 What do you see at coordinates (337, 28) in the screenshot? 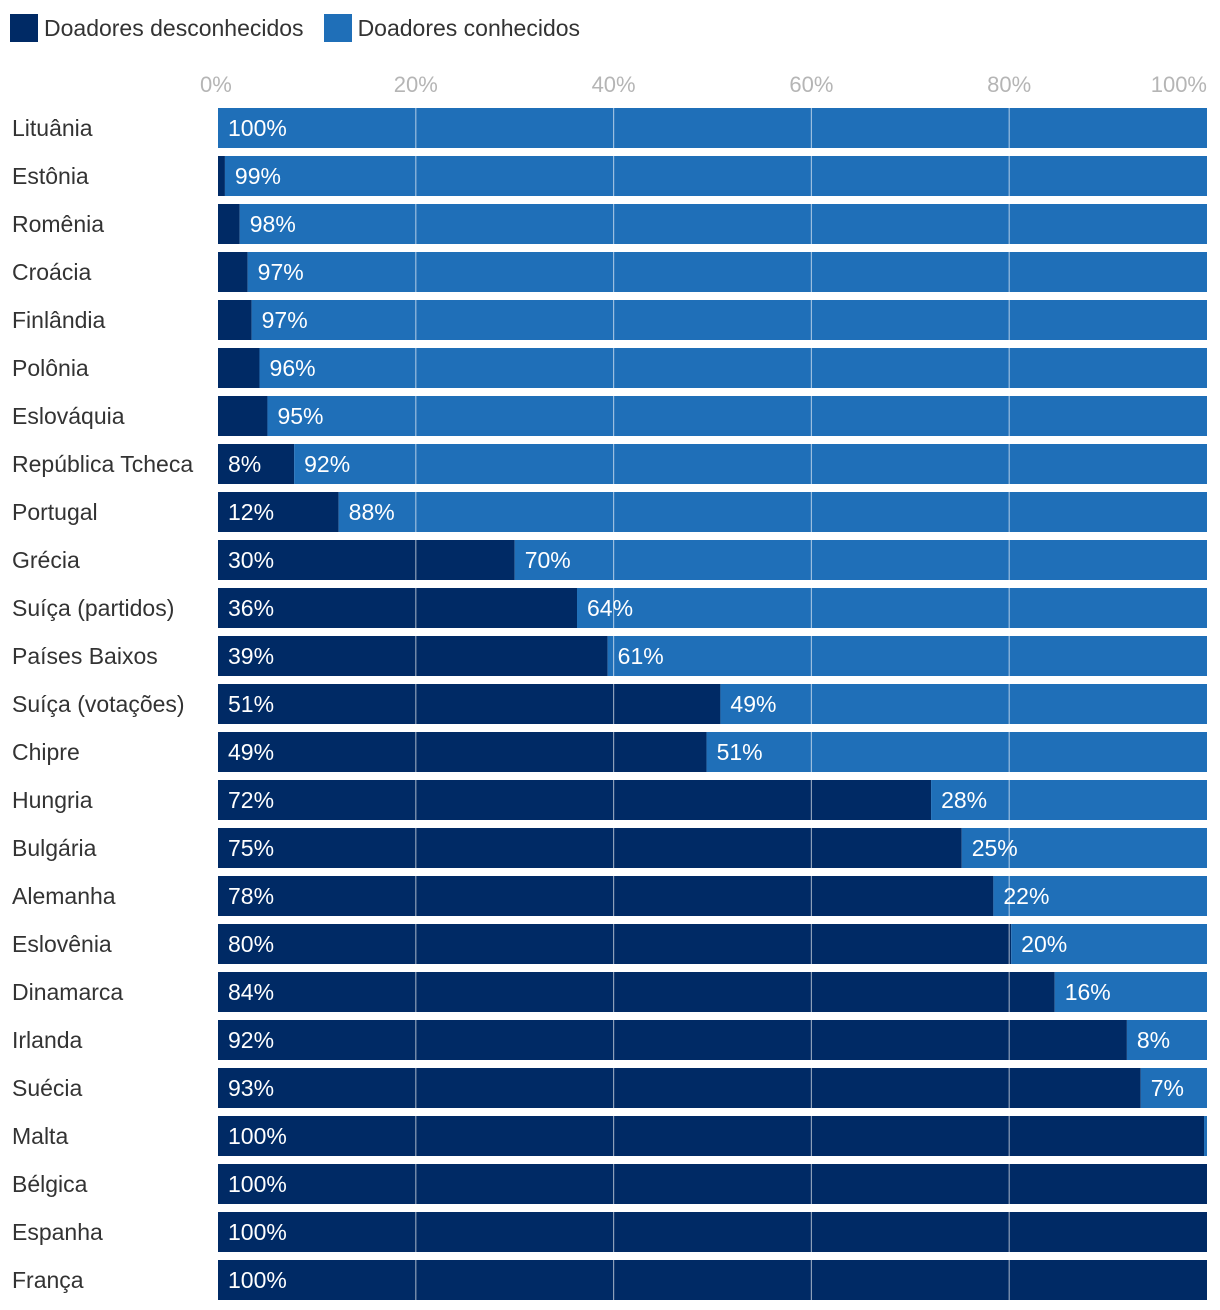
I see `legend-swatch-known` at bounding box center [337, 28].